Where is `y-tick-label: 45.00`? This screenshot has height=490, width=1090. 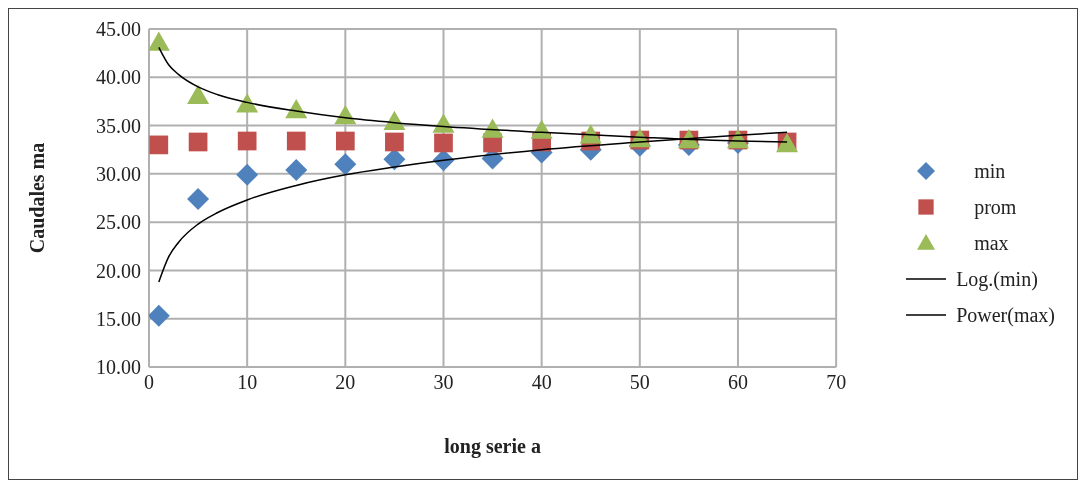 y-tick-label: 45.00 is located at coordinates (118, 29).